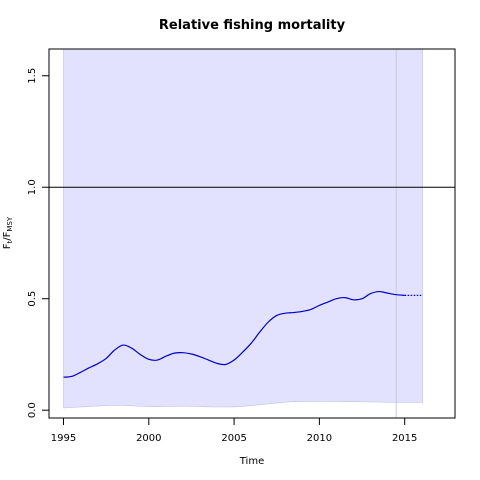 This screenshot has height=480, width=480. Describe the element at coordinates (234, 430) in the screenshot. I see `x-axis: 1995 2000 2005 2010 2015` at that location.